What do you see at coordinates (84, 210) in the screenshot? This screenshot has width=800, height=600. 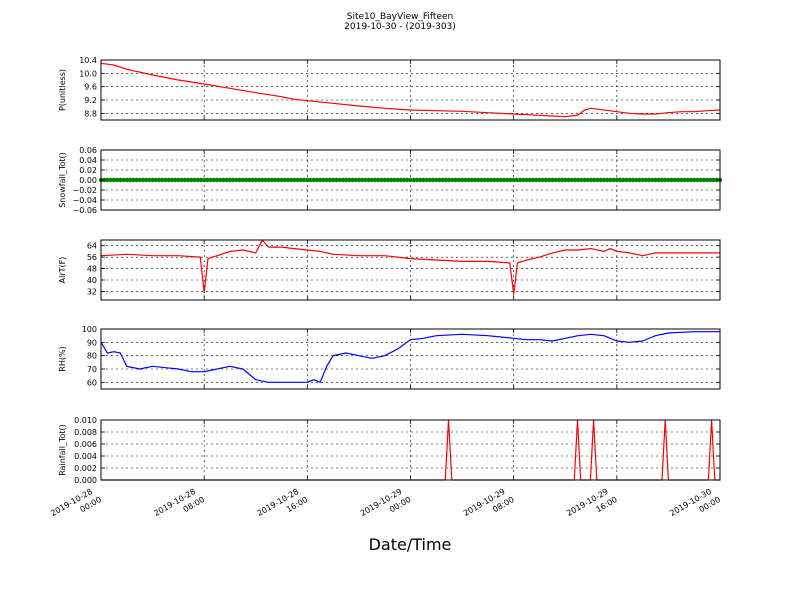 I see `y-tick-label: −0.06` at bounding box center [84, 210].